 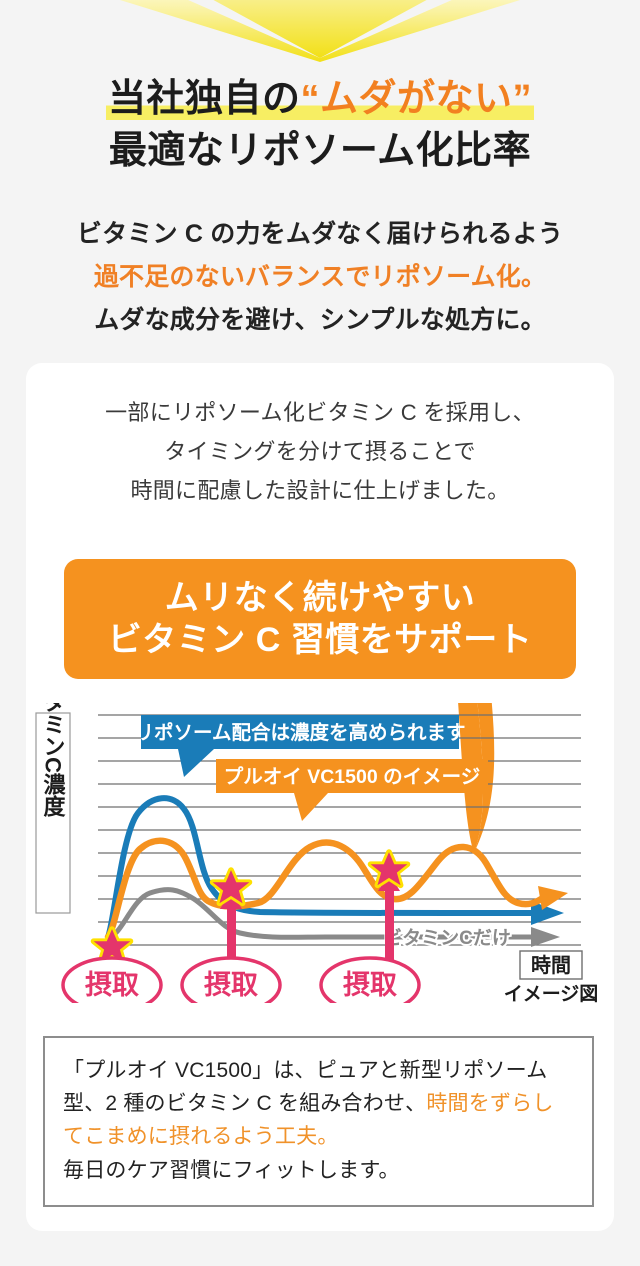 What do you see at coordinates (320, 320) in the screenshot?
I see `lead-line-3: ムダな成分を避け、シンプルな処方に。` at bounding box center [320, 320].